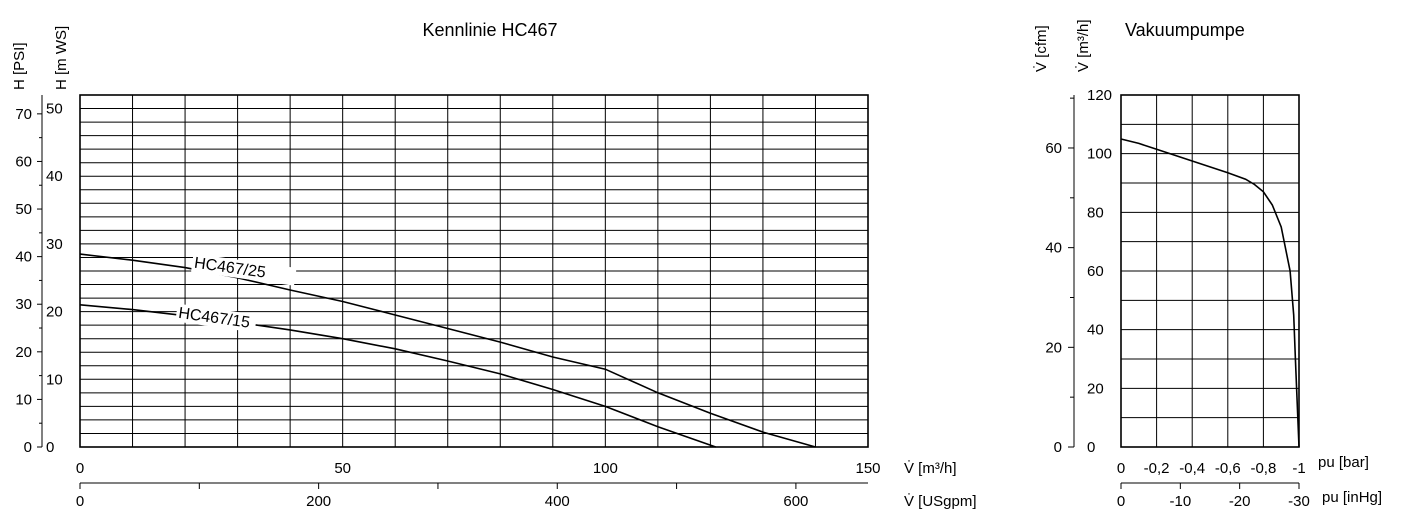  I want to click on series-label-1: HC467/15, so click(214, 318).